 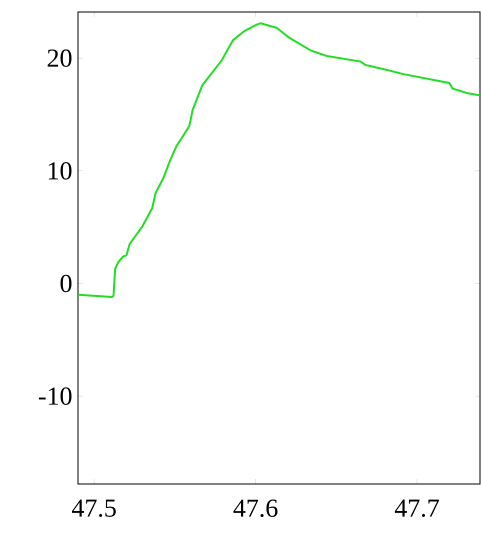 I want to click on x-tick-label: 47.6, so click(x=255, y=509).